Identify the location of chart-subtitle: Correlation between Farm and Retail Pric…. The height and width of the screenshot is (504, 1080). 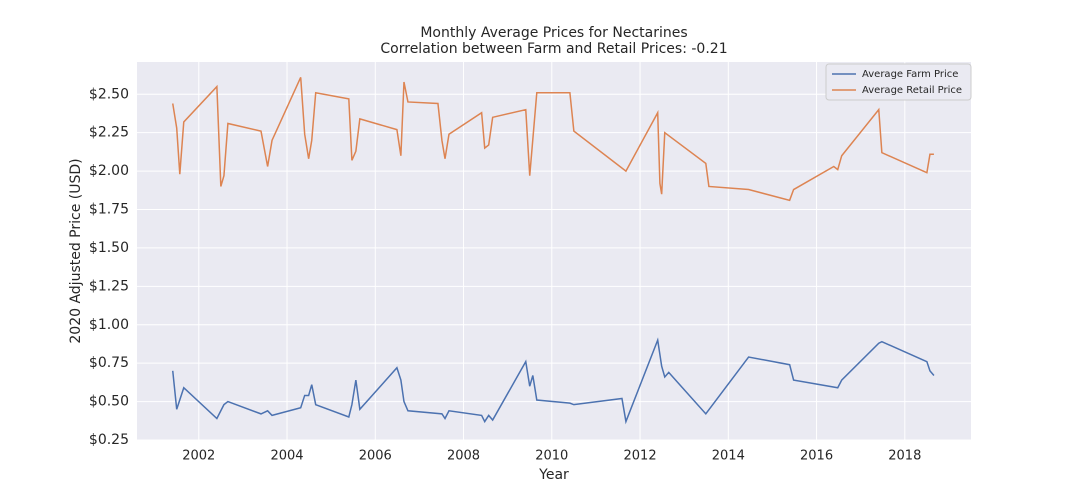
(553, 49).